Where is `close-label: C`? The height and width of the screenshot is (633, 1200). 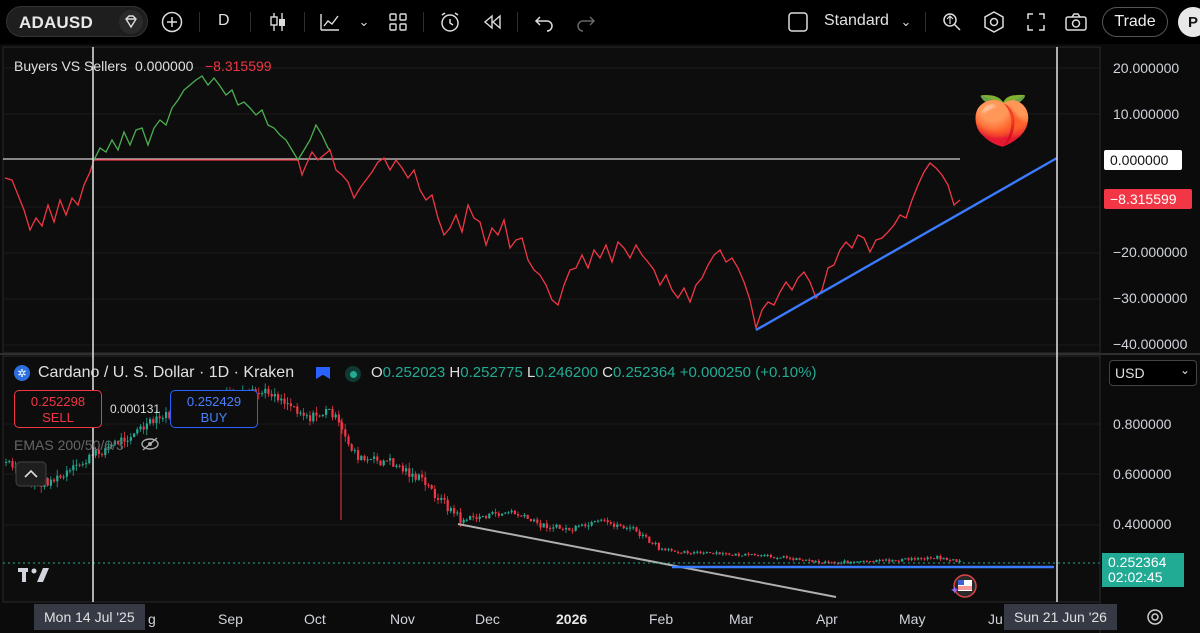 close-label: C is located at coordinates (607, 372).